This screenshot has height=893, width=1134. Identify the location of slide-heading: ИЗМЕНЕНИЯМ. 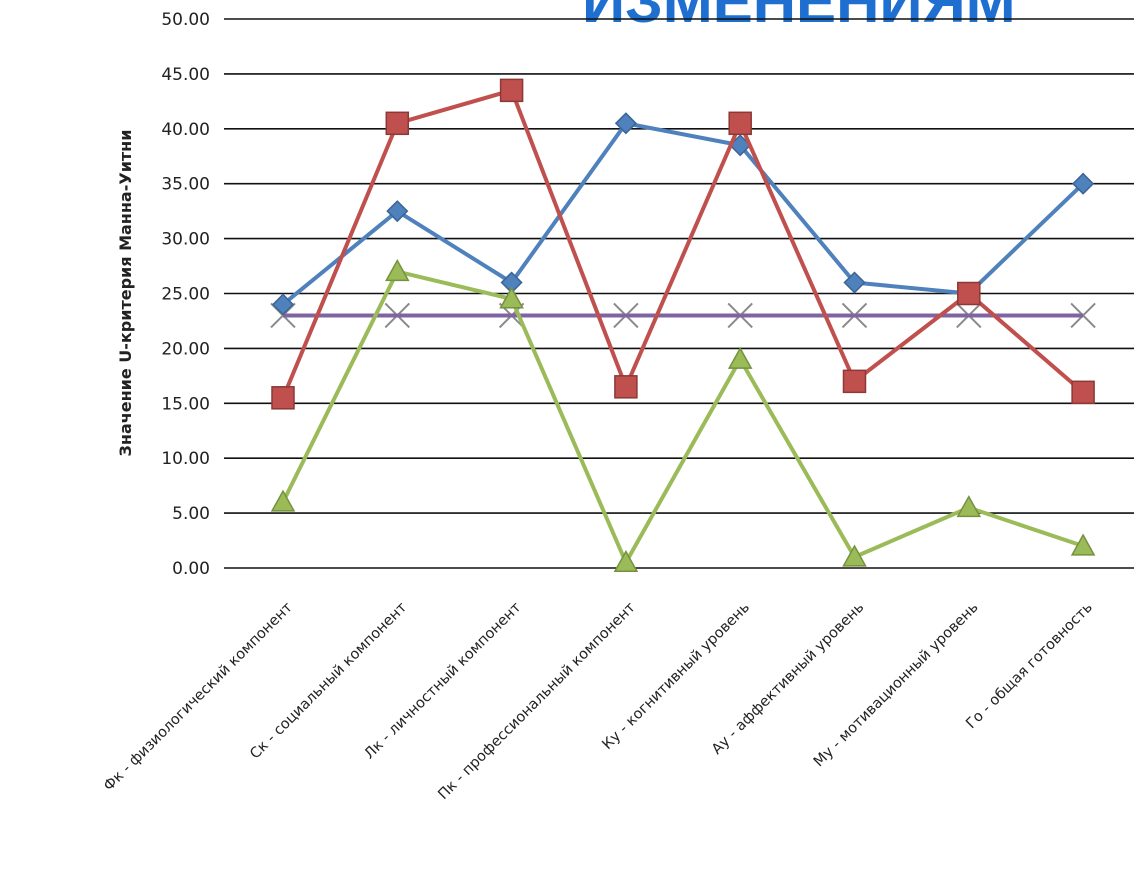
(799, 17).